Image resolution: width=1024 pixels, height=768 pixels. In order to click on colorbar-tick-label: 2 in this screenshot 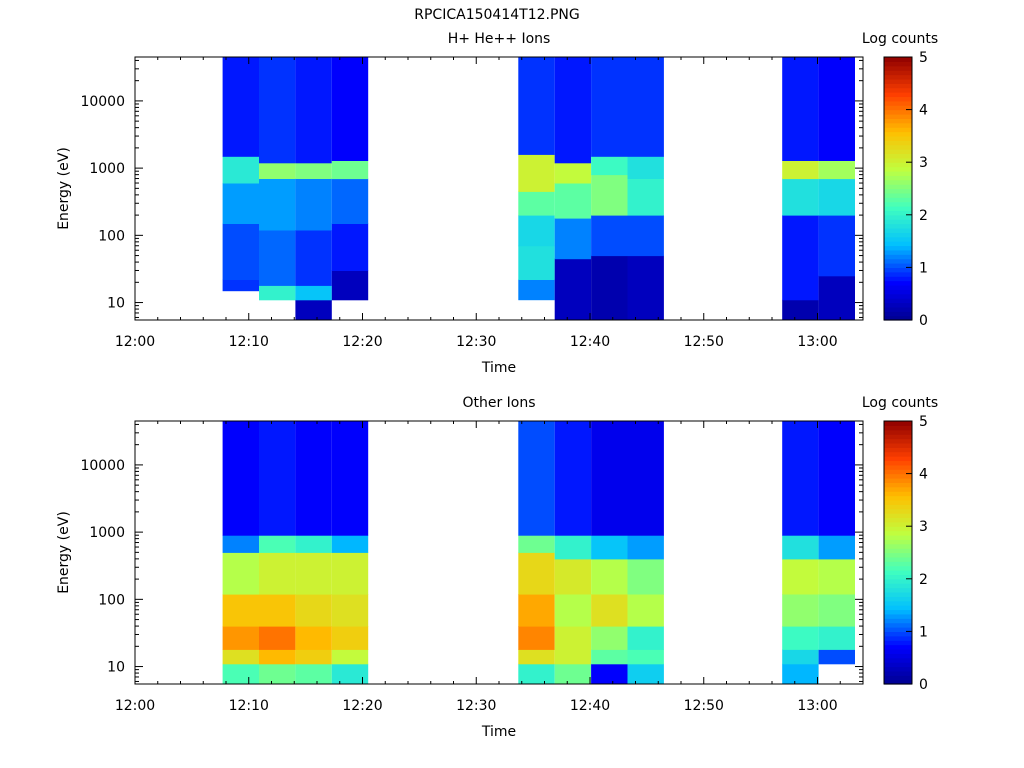, I will do `click(923, 580)`.